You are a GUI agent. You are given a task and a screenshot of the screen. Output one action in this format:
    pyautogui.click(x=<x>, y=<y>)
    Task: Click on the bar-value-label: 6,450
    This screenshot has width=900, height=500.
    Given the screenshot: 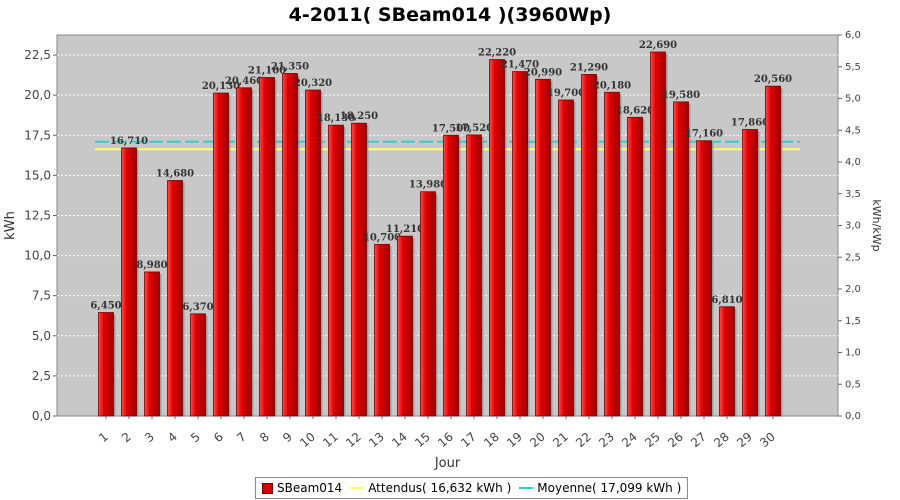 What is the action you would take?
    pyautogui.click(x=105, y=306)
    